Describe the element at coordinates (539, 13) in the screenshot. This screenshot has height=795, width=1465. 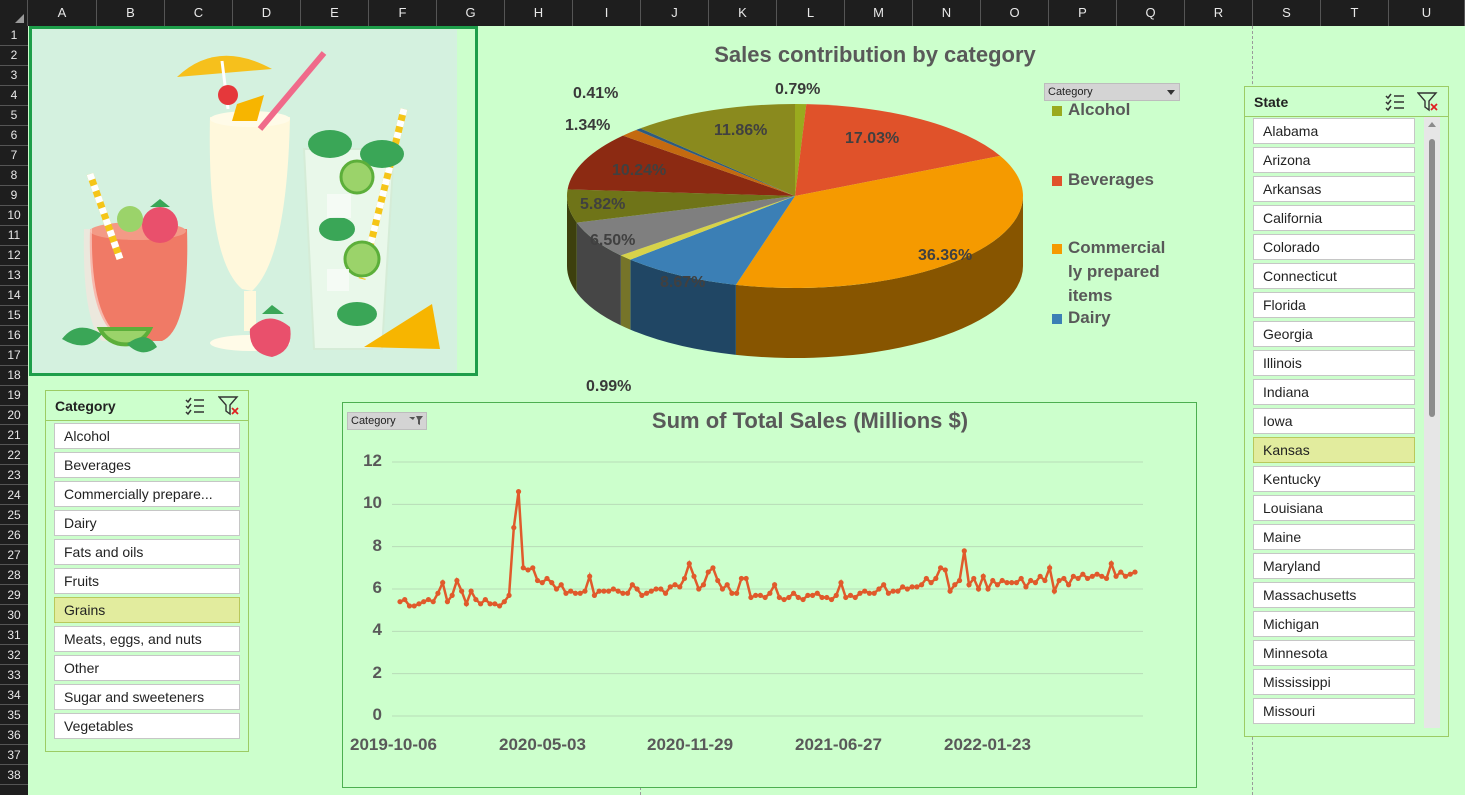
I see `column-header-h: H` at that location.